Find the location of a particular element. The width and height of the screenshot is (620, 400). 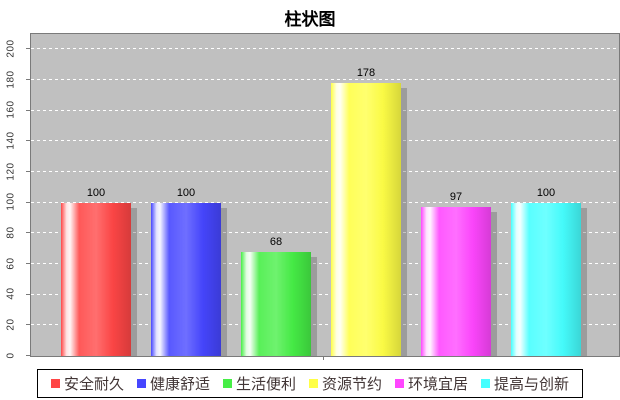

y-axis-label: 20 is located at coordinates (11, 324).